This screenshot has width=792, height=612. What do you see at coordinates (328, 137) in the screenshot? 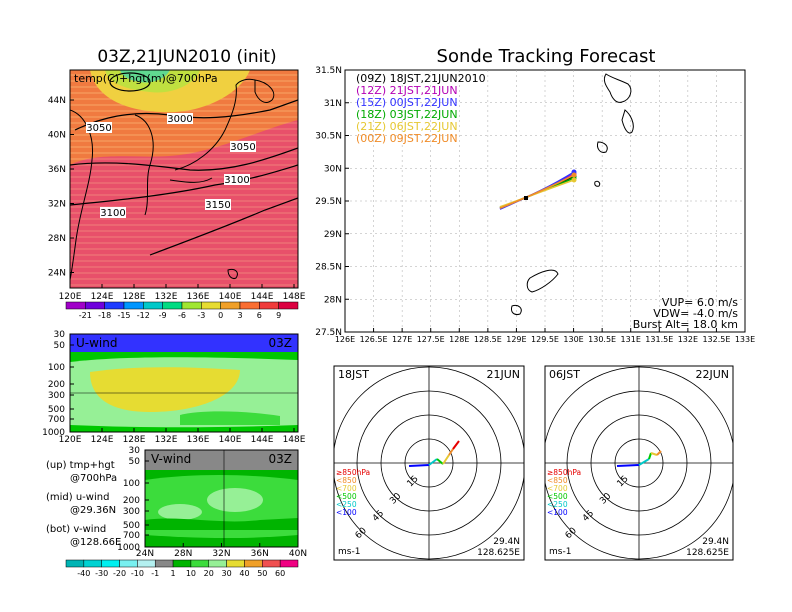
I see `track-lat-tick-label: 30.5N` at bounding box center [328, 137].